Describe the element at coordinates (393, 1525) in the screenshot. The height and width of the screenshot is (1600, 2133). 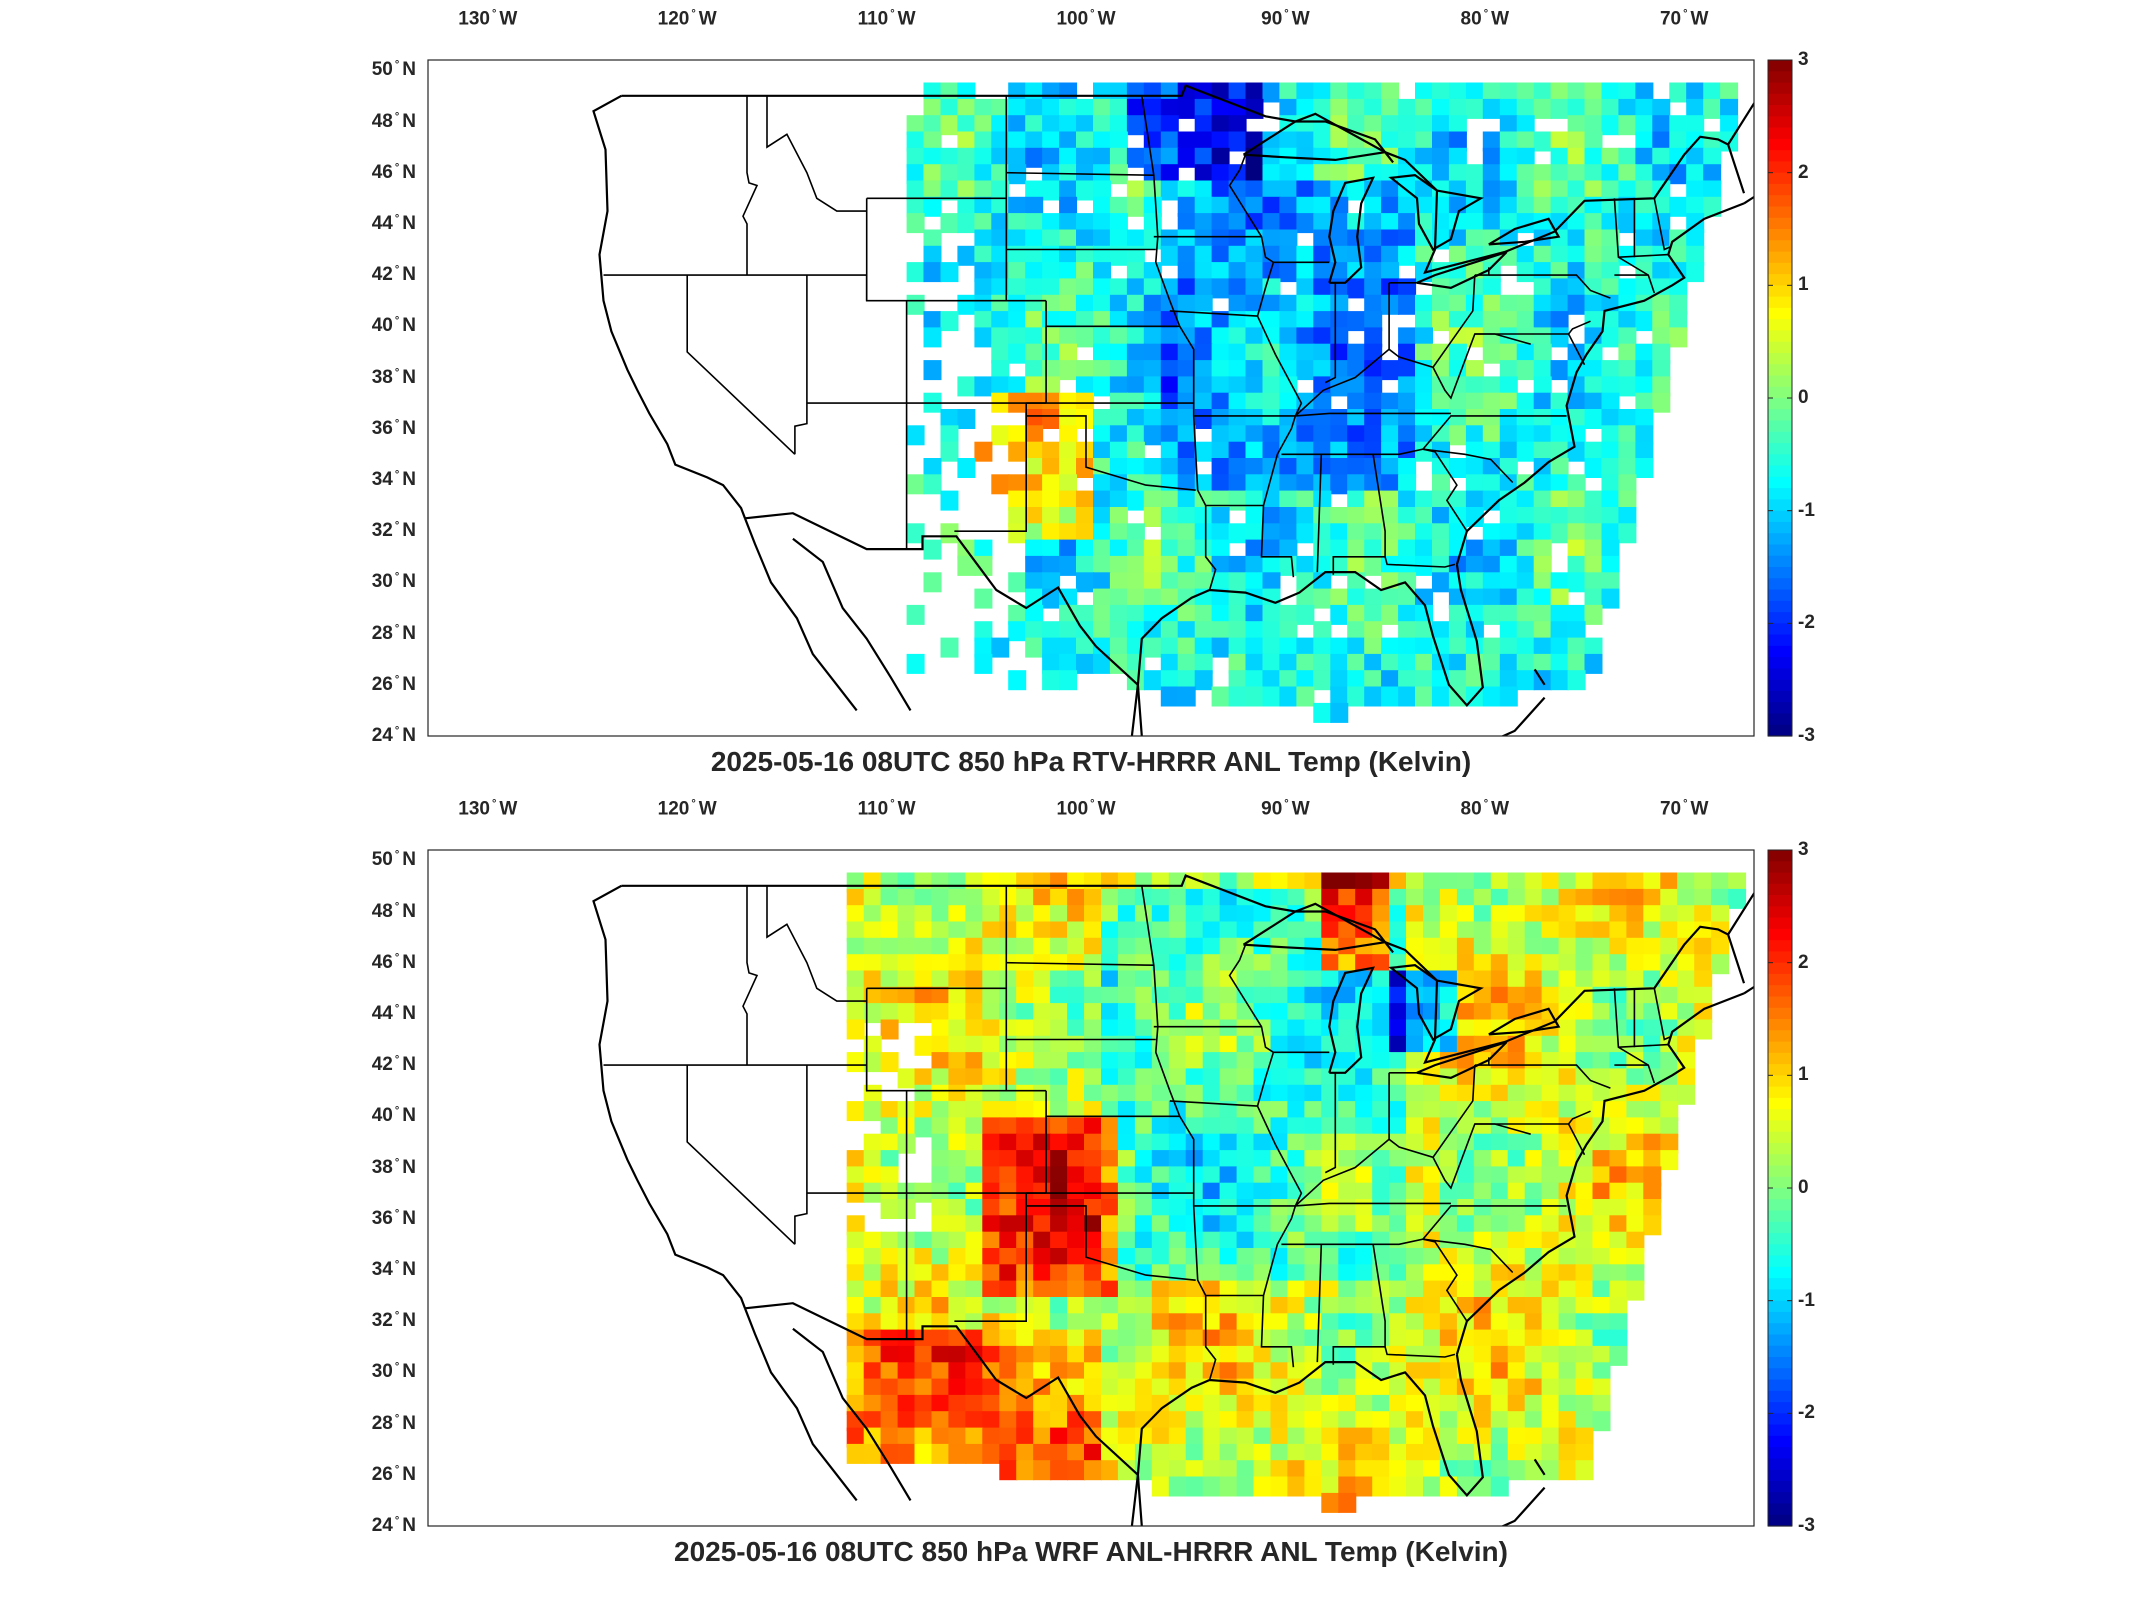
I see `lat-tick-label: 24 ° N` at that location.